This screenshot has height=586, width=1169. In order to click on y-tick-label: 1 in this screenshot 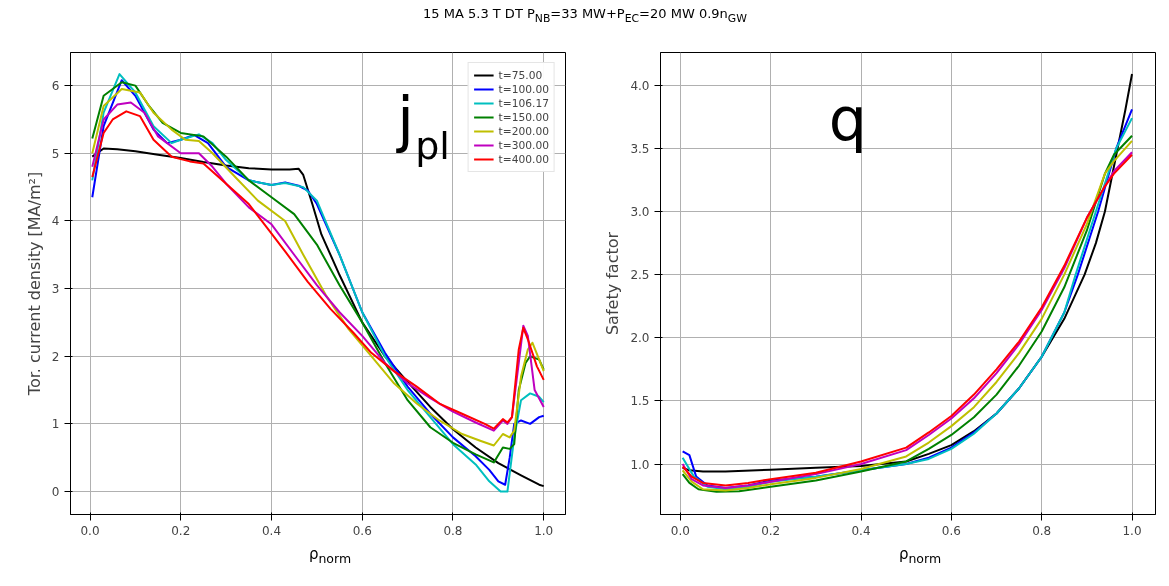, I will do `click(55, 424)`.